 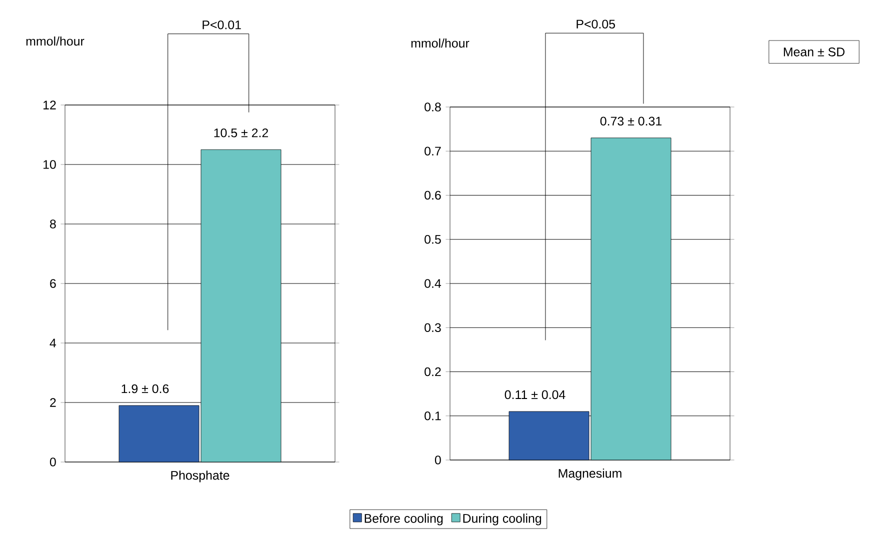 What do you see at coordinates (595, 24) in the screenshot?
I see `text: P<0.05` at bounding box center [595, 24].